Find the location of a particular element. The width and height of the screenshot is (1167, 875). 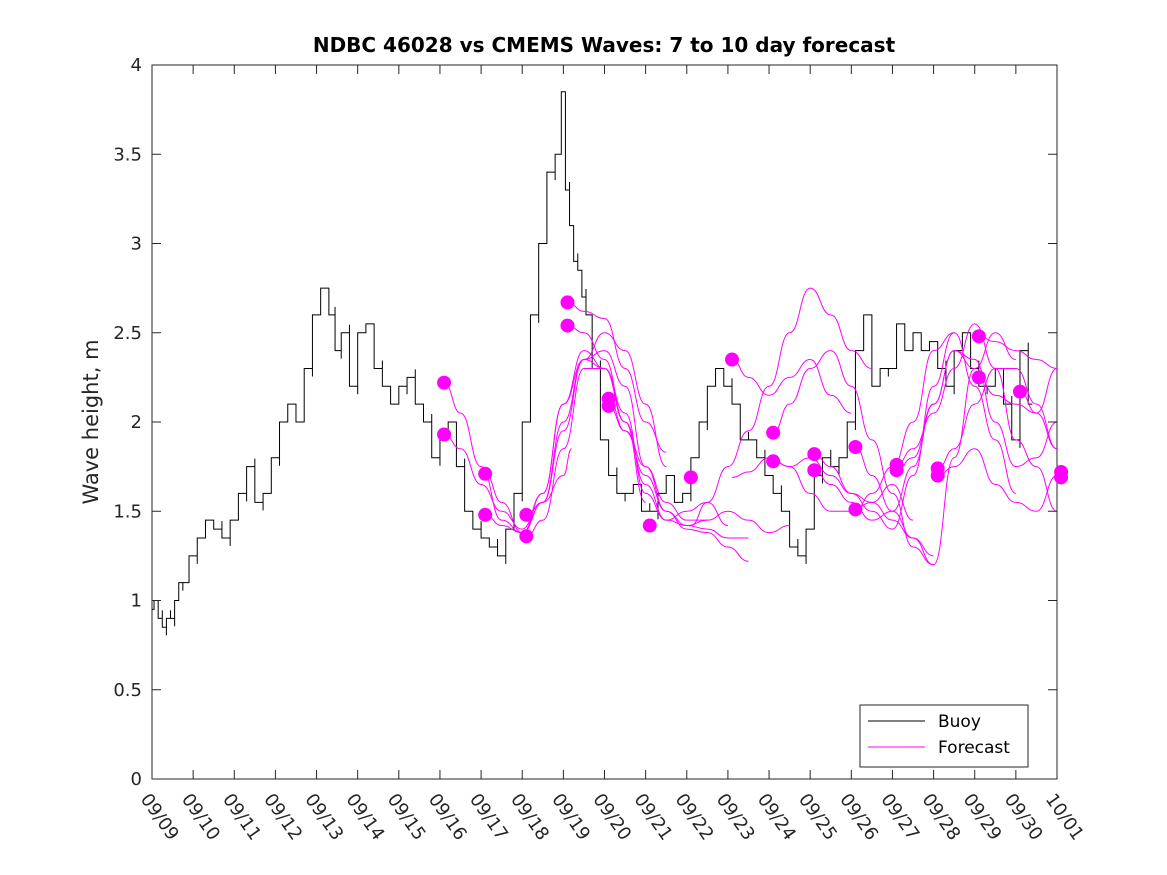

y-axis-label: Wave height, m is located at coordinates (91, 421).